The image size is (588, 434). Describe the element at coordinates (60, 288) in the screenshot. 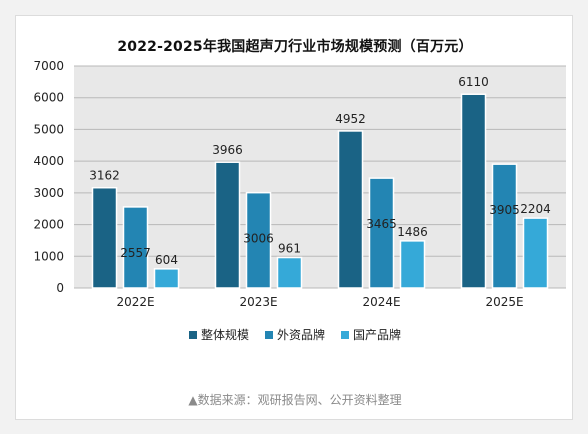

I see `y-tick-label: 0` at that location.